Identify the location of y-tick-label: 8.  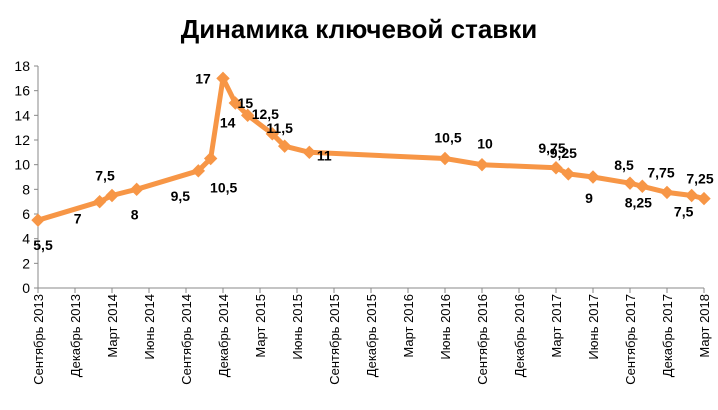
(26, 189).